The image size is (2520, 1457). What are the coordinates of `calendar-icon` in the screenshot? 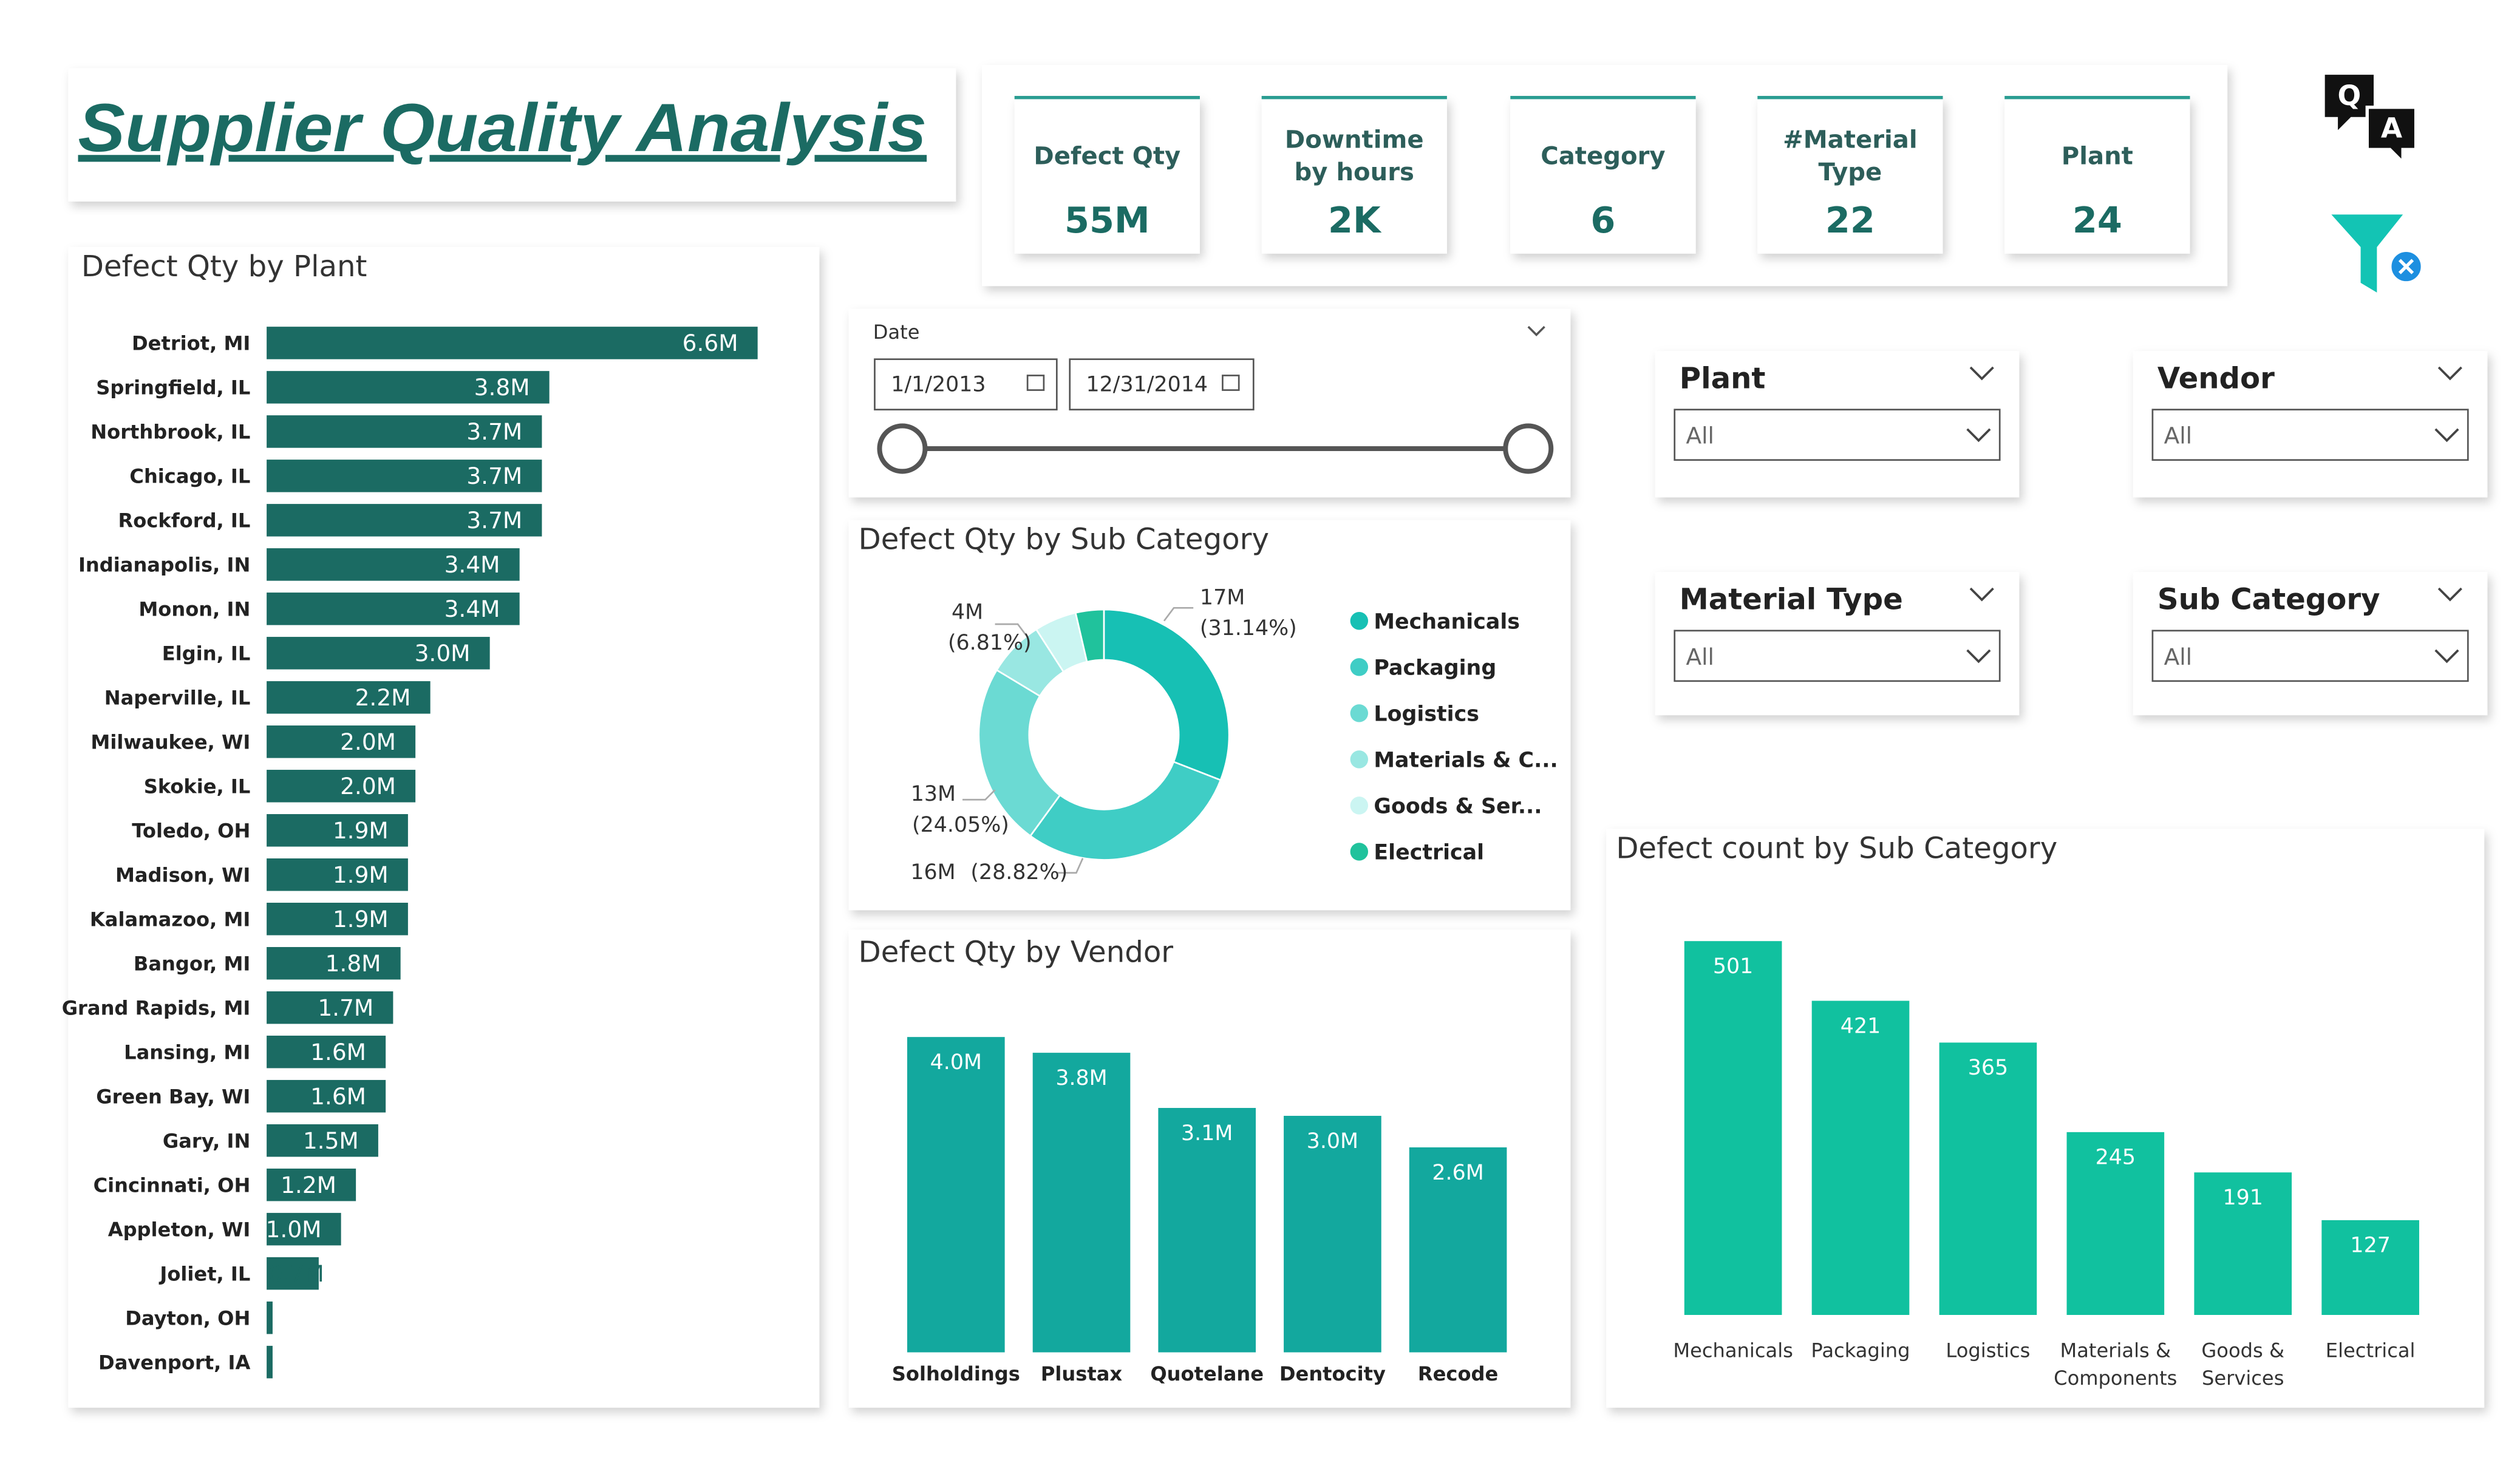 It's located at (1035, 383).